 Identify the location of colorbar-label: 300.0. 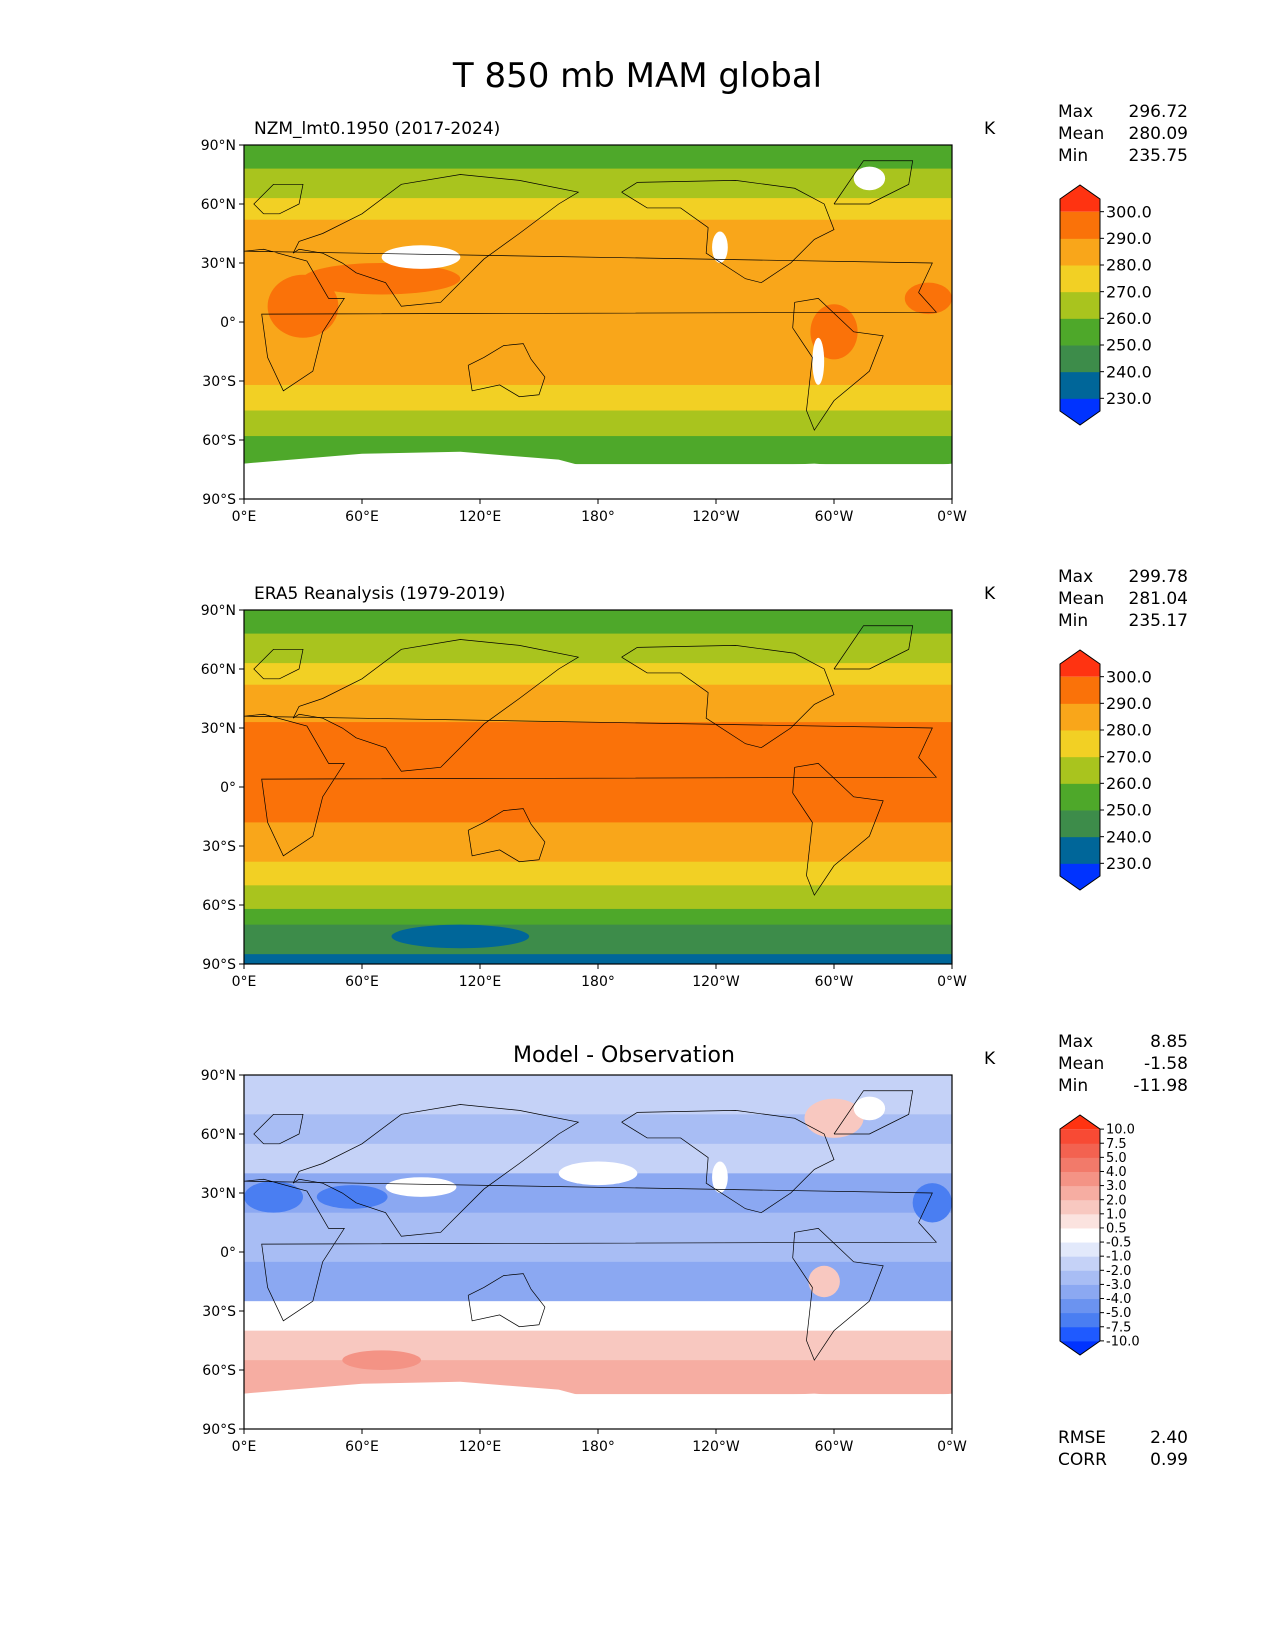
(1129, 211).